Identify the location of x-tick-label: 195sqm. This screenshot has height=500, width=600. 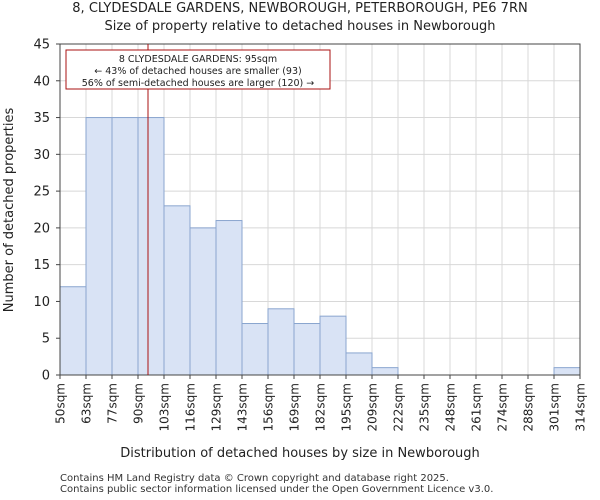
(347, 407).